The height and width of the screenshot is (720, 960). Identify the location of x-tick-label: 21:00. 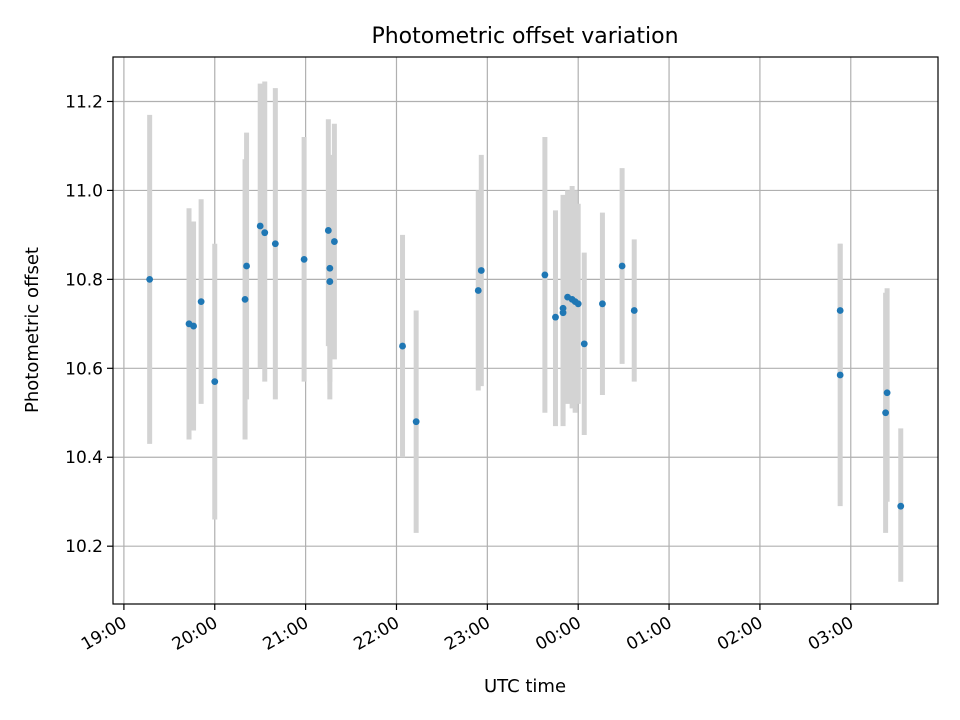
(286, 634).